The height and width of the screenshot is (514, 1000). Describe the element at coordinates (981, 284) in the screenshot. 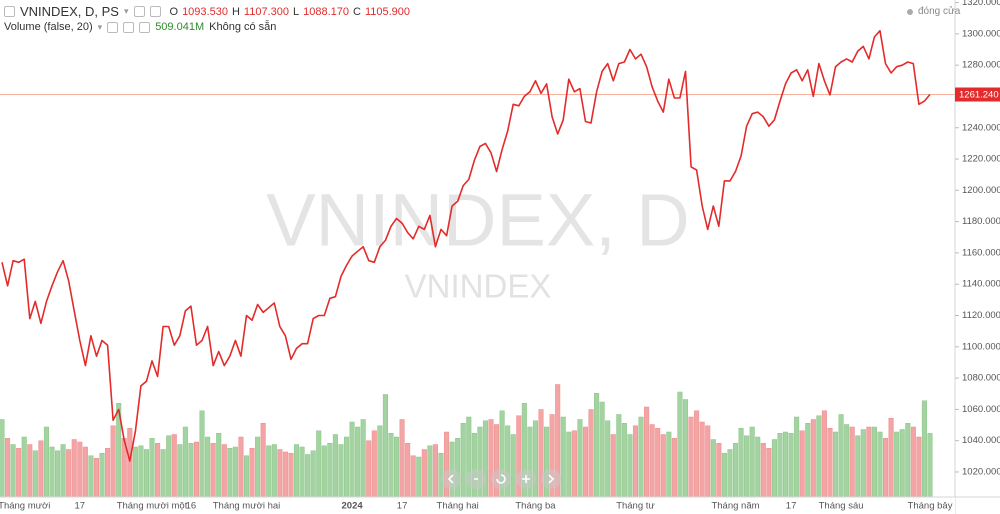

I see `y-tick-label: 1140.000` at that location.